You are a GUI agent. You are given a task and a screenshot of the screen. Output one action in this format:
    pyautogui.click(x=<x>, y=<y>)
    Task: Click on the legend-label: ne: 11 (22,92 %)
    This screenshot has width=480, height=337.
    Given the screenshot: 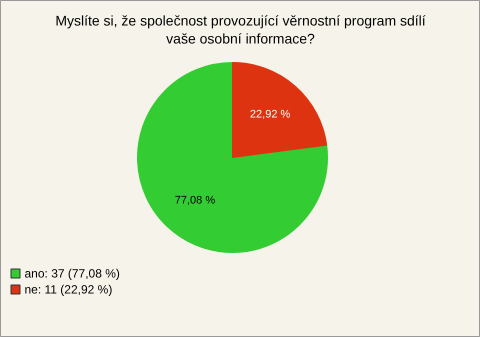 What is the action you would take?
    pyautogui.click(x=68, y=289)
    